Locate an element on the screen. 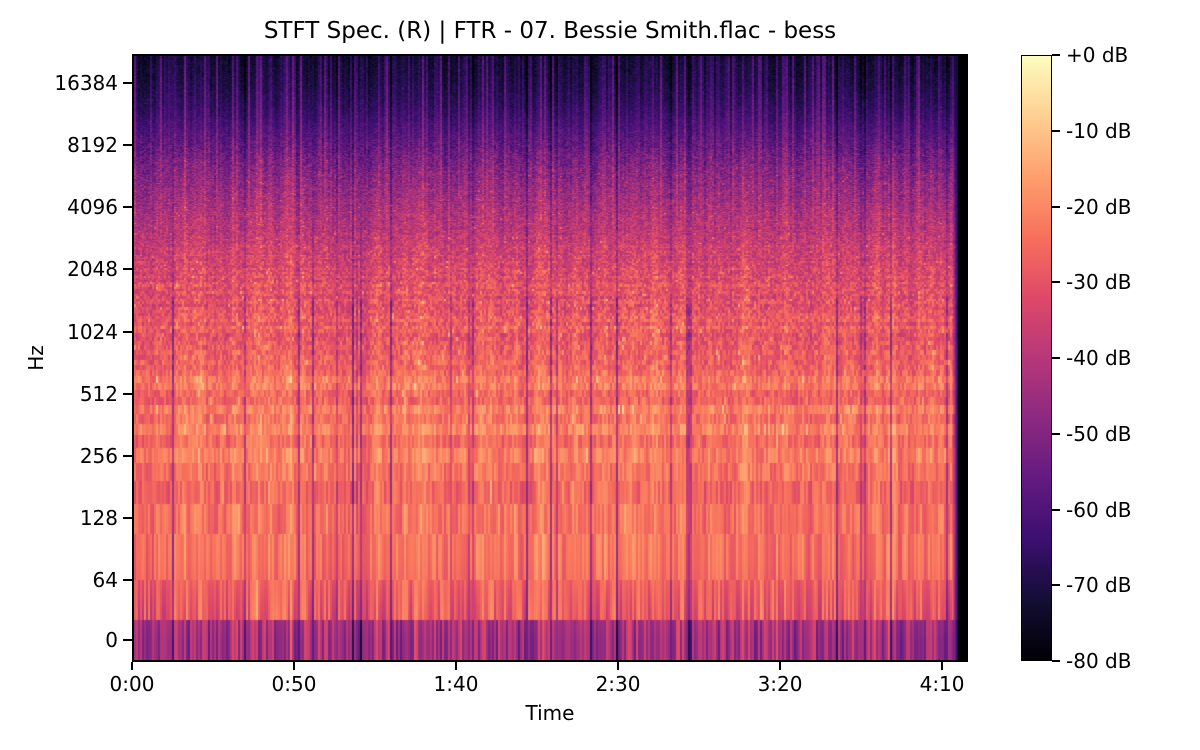 The height and width of the screenshot is (750, 1200). colorbar-tick-label: -20 dB is located at coordinates (1099, 206).